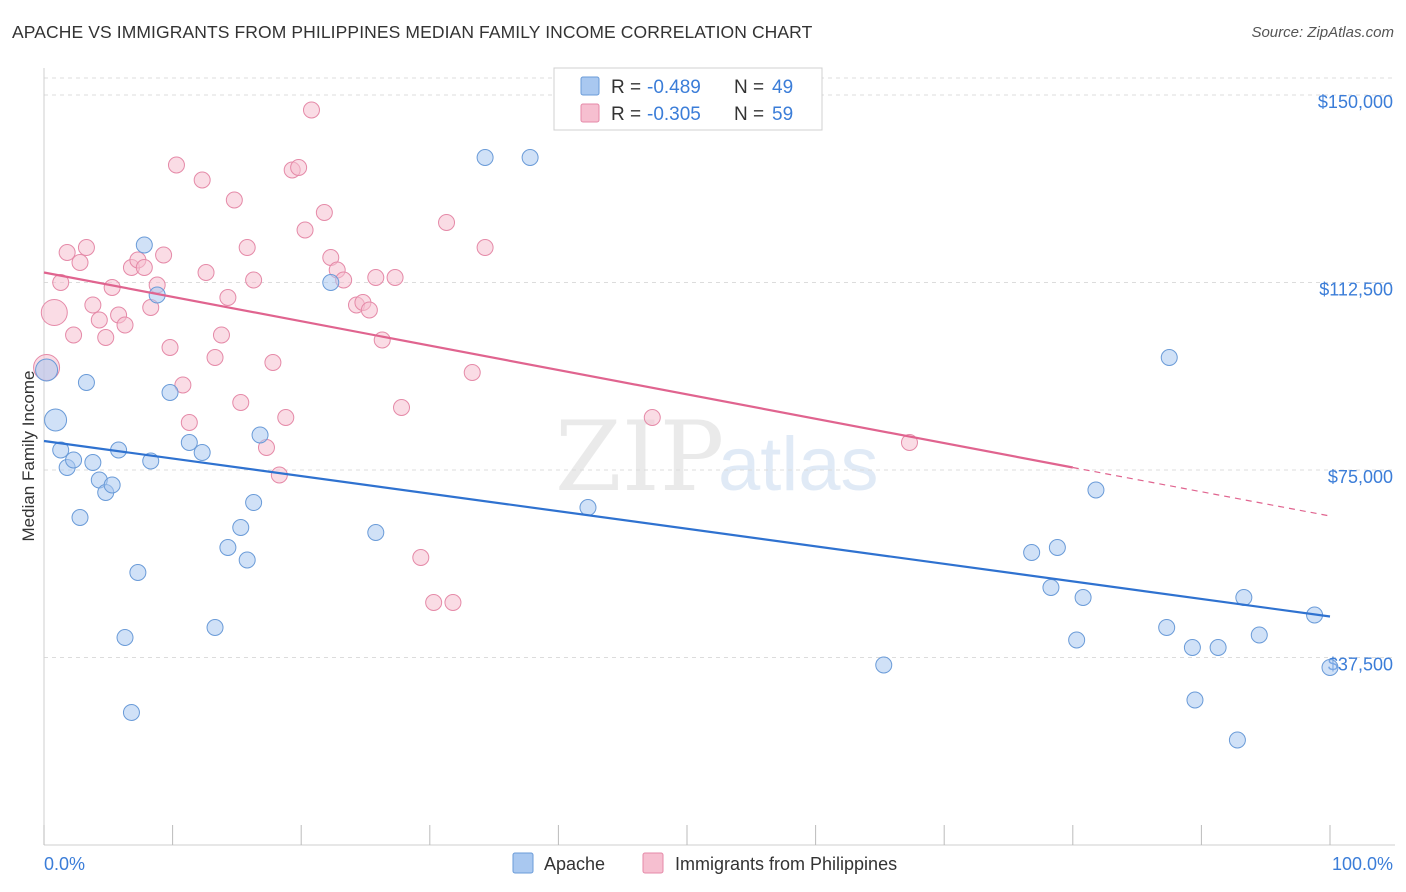 The width and height of the screenshot is (1406, 892). I want to click on legend-apache-n-value: 49, so click(782, 87).